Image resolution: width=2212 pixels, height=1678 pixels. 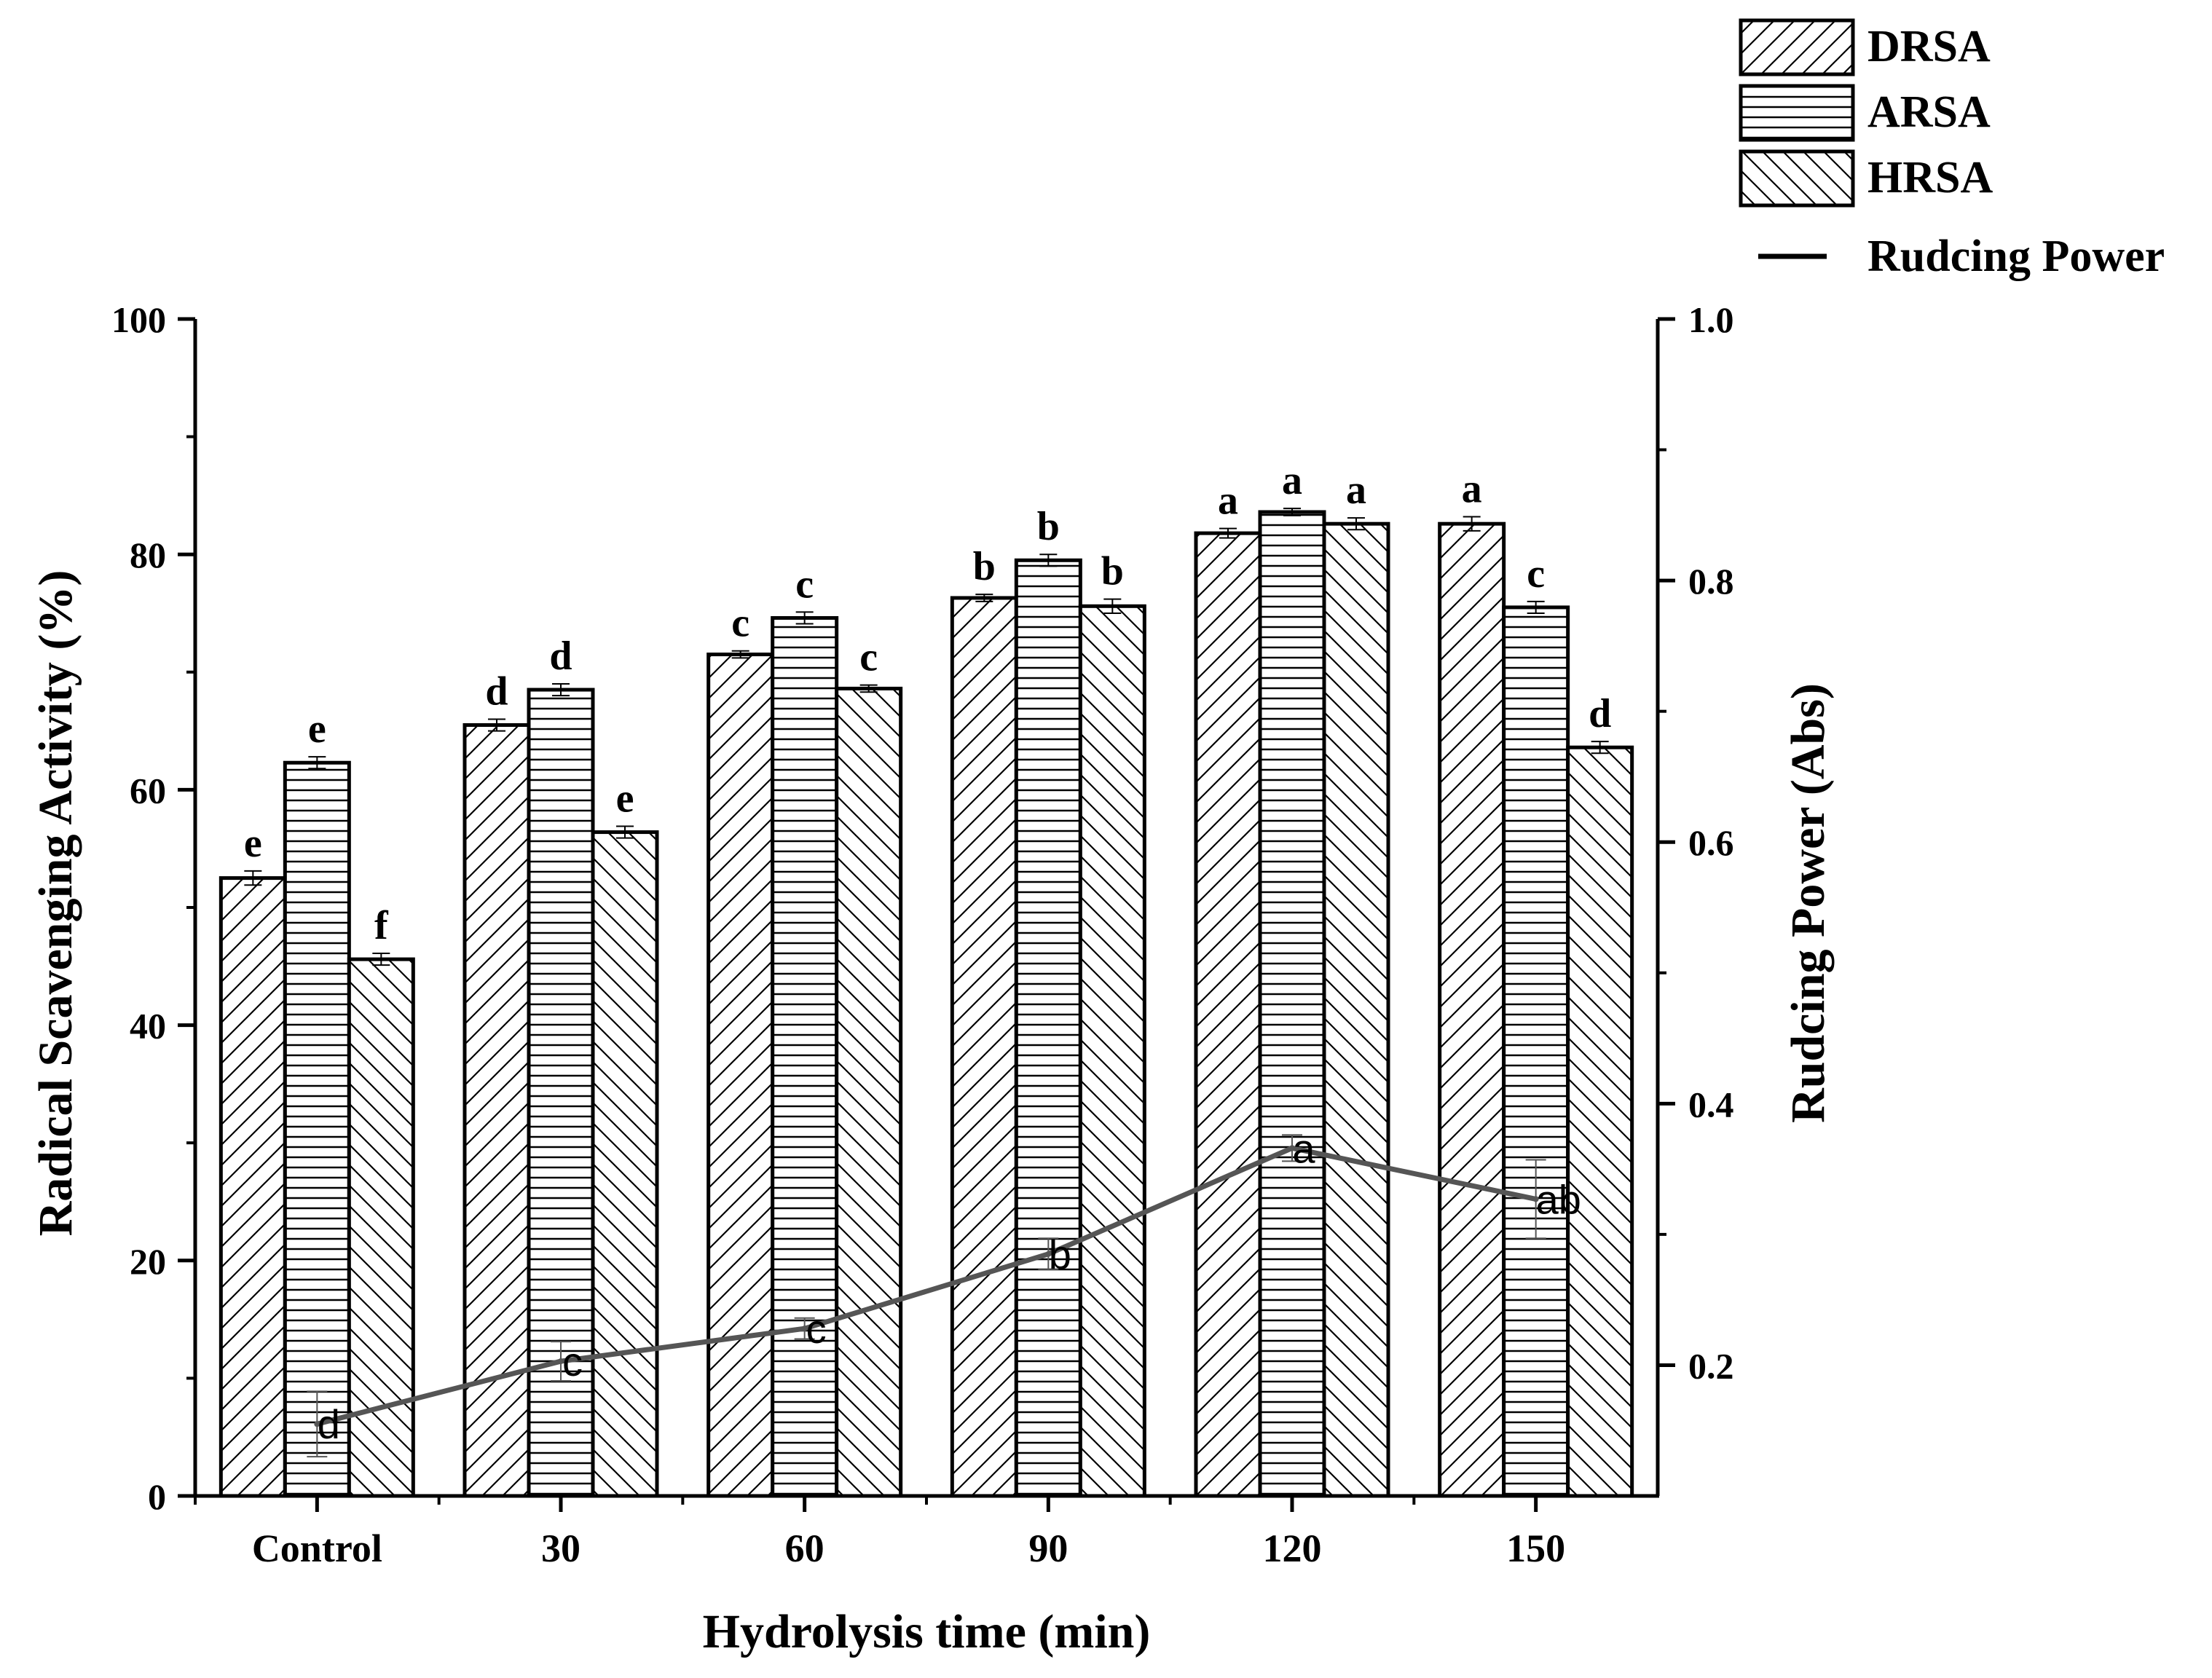 What do you see at coordinates (1711, 1366) in the screenshot?
I see `y-tick-label-right: 0.2` at bounding box center [1711, 1366].